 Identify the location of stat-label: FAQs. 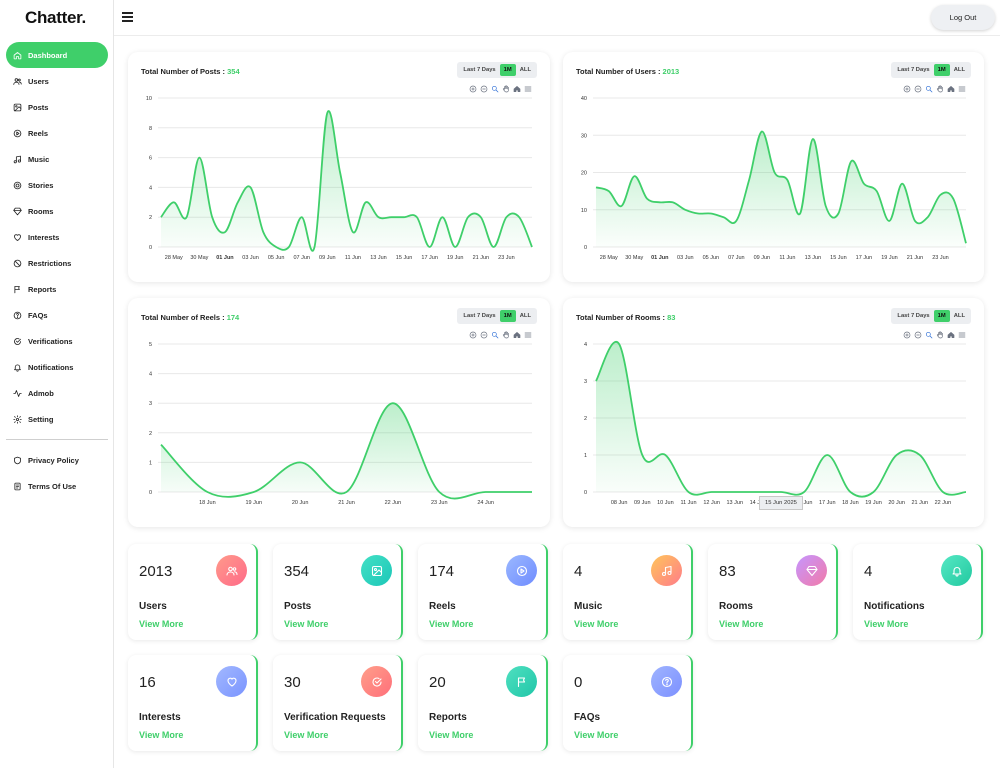
(587, 717).